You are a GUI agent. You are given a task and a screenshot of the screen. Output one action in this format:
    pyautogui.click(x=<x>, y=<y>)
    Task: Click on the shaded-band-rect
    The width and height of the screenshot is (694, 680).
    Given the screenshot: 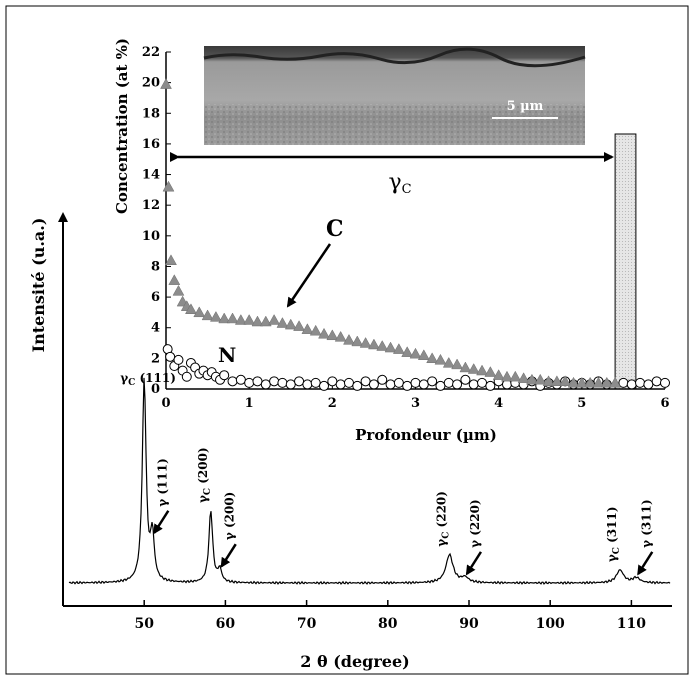 What is the action you would take?
    pyautogui.click(x=625, y=261)
    